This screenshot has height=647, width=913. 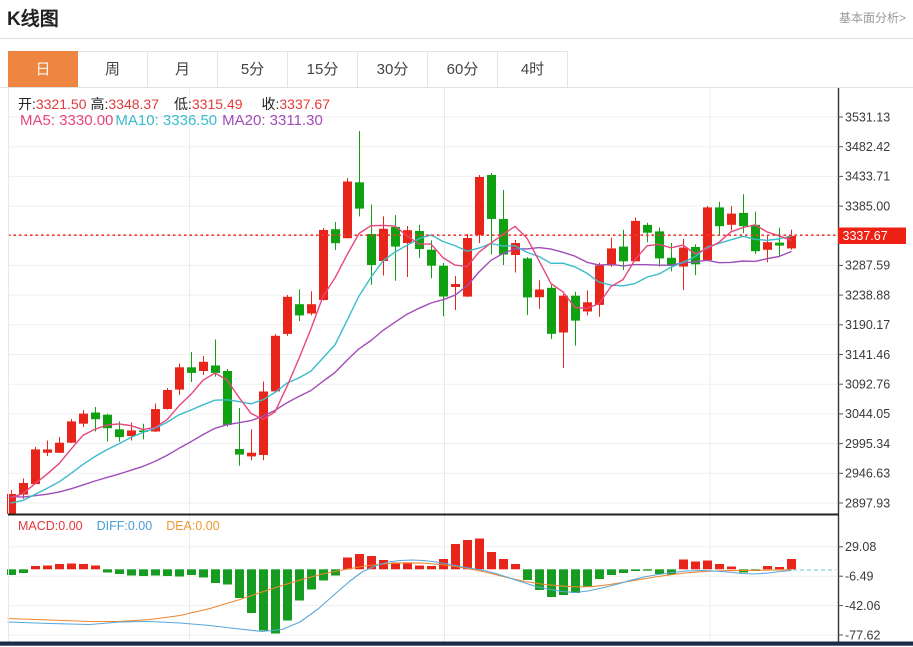 I want to click on svg-text: -42.06, so click(x=862, y=606).